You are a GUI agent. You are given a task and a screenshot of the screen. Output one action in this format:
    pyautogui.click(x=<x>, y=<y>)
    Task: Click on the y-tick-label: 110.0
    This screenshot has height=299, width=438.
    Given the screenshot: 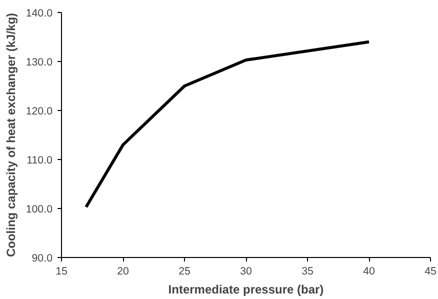 What is the action you would take?
    pyautogui.click(x=39, y=160)
    